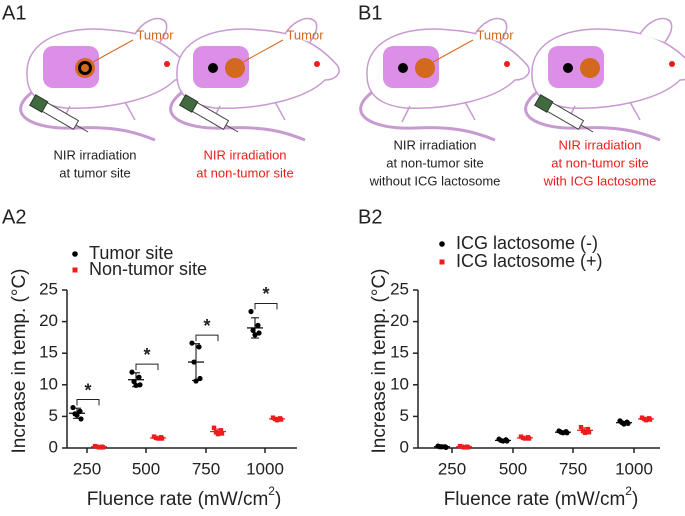 Image resolution: width=685 pixels, height=516 pixels. I want to click on y-tick-label: 25, so click(399, 288).